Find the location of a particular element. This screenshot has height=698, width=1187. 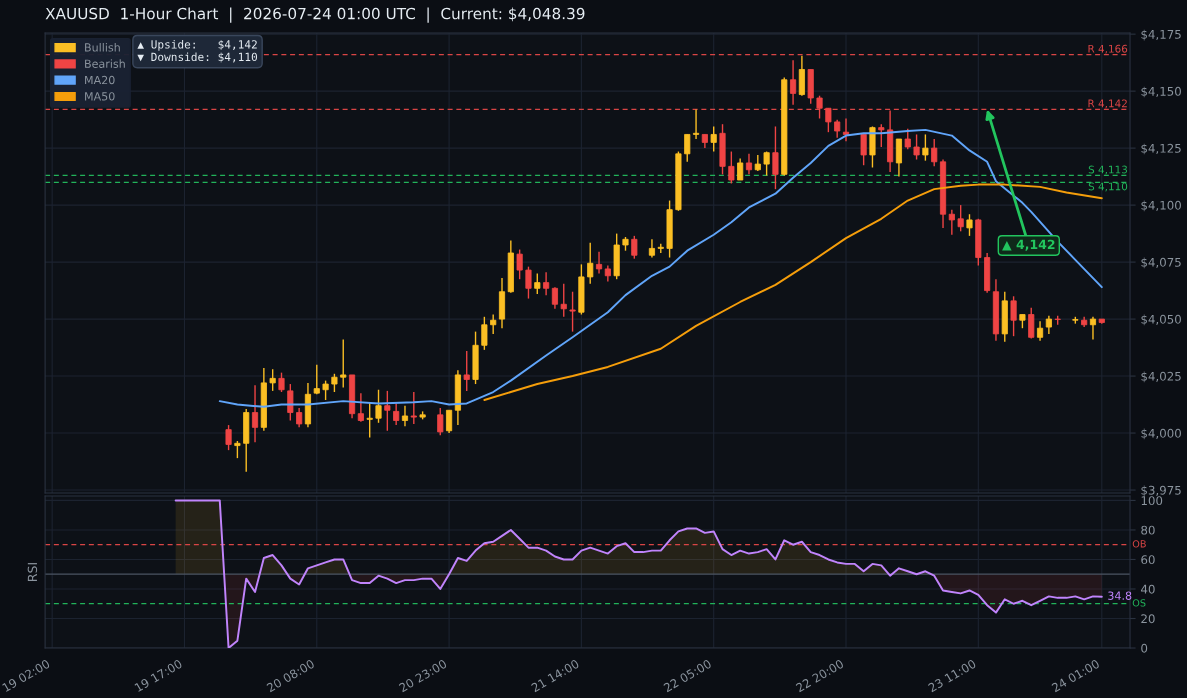

y-tick-label: $4,000 is located at coordinates (1161, 434).